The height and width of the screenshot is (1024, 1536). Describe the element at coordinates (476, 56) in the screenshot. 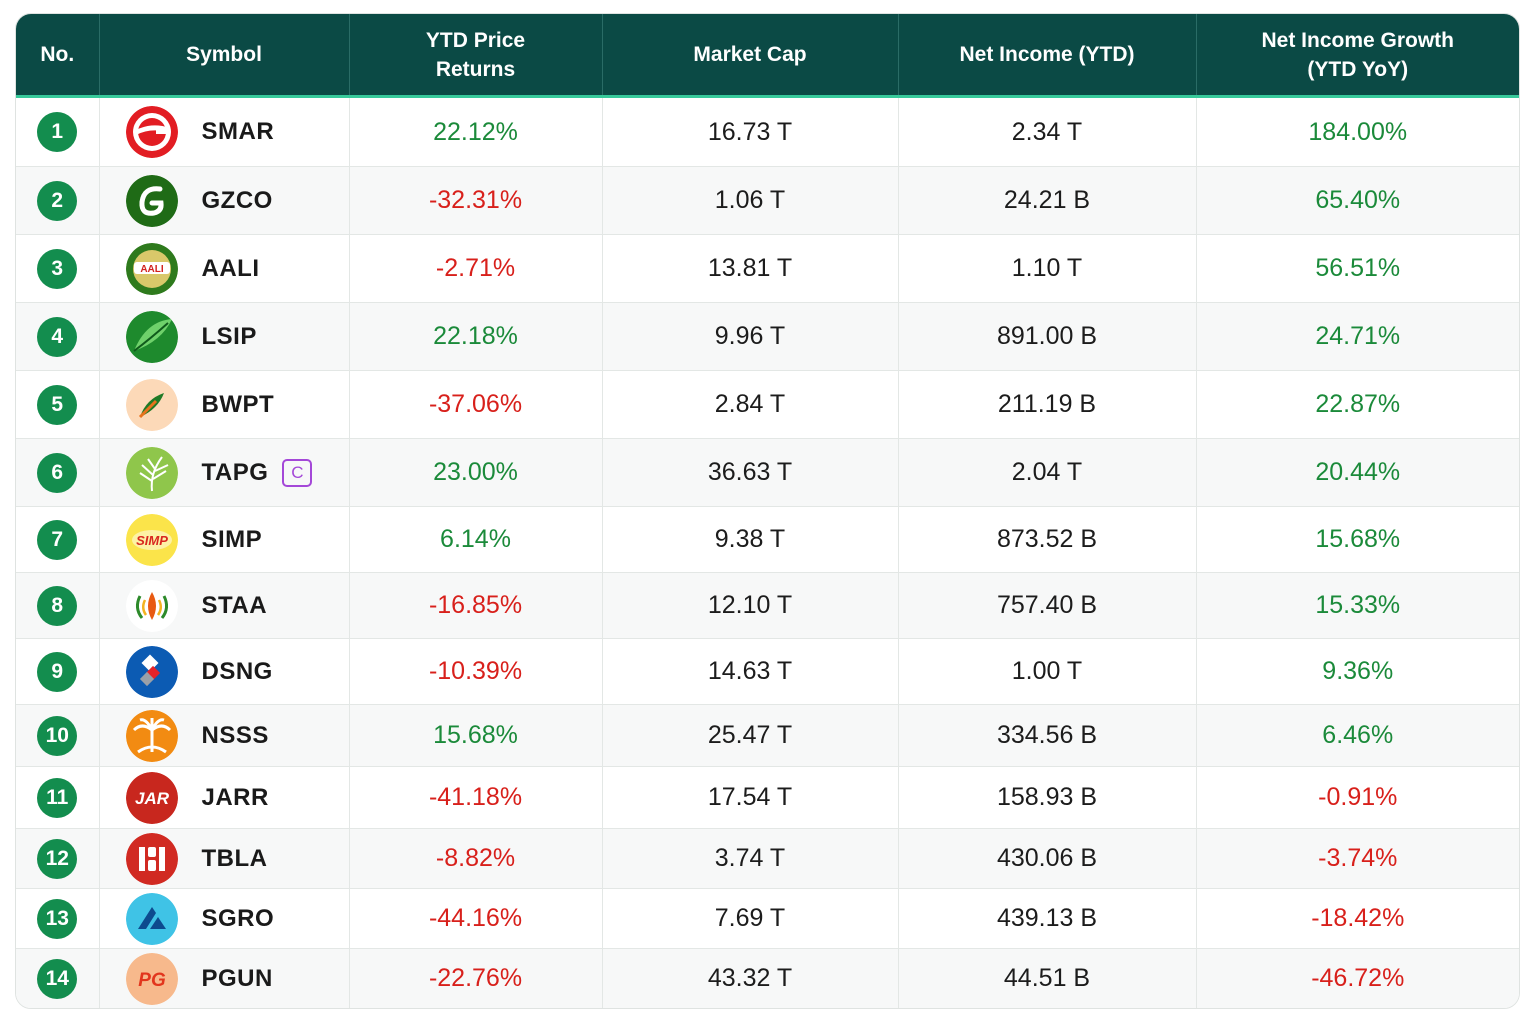

I see `header-ytd-price-returns: YTD Price Returns` at that location.